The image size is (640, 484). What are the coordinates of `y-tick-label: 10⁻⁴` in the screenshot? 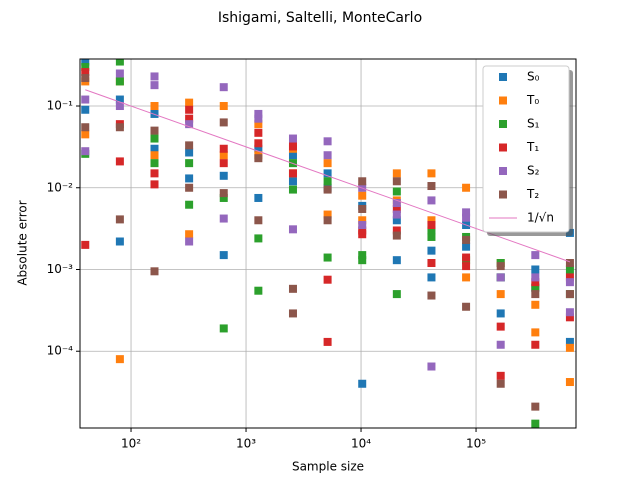 It's located at (60, 351).